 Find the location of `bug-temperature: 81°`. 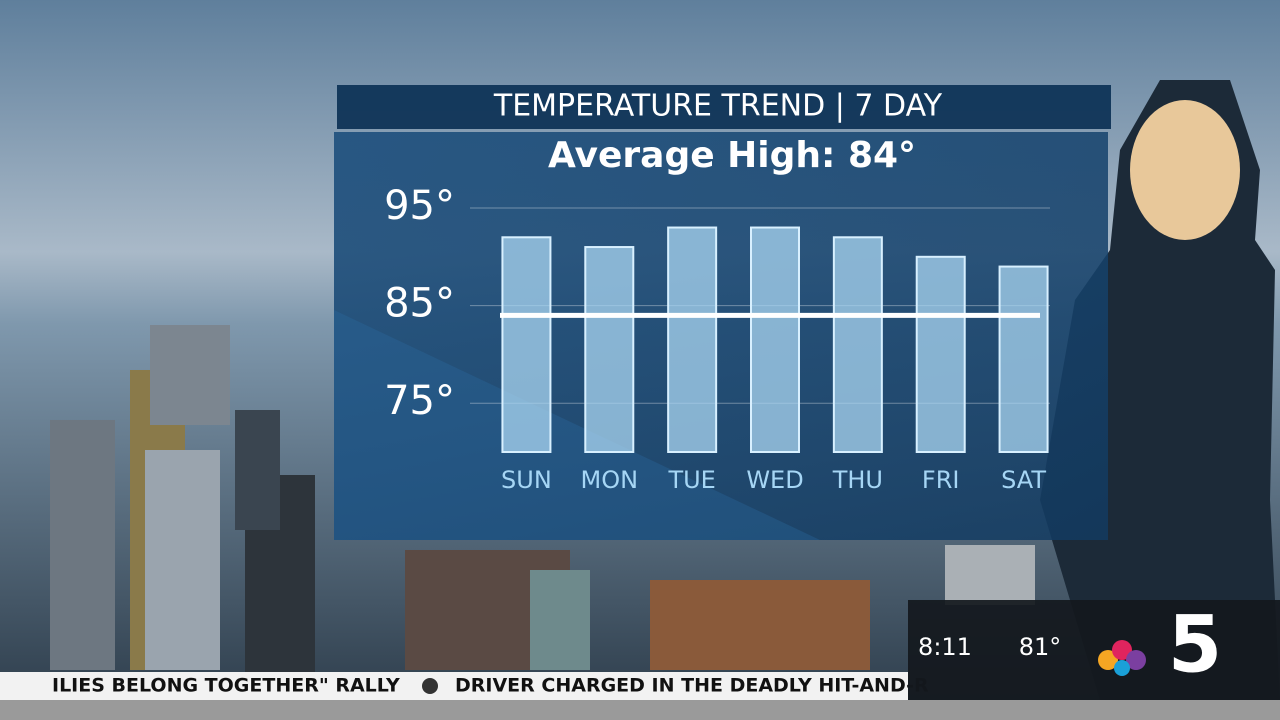

bug-temperature: 81° is located at coordinates (1040, 647).